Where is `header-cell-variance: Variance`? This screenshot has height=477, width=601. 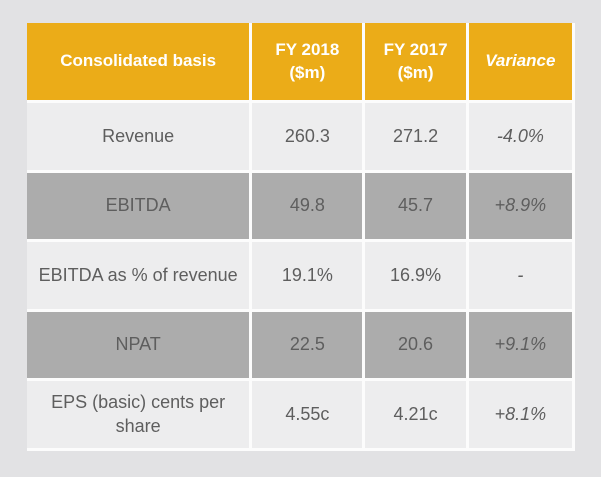
header-cell-variance: Variance is located at coordinates (520, 61).